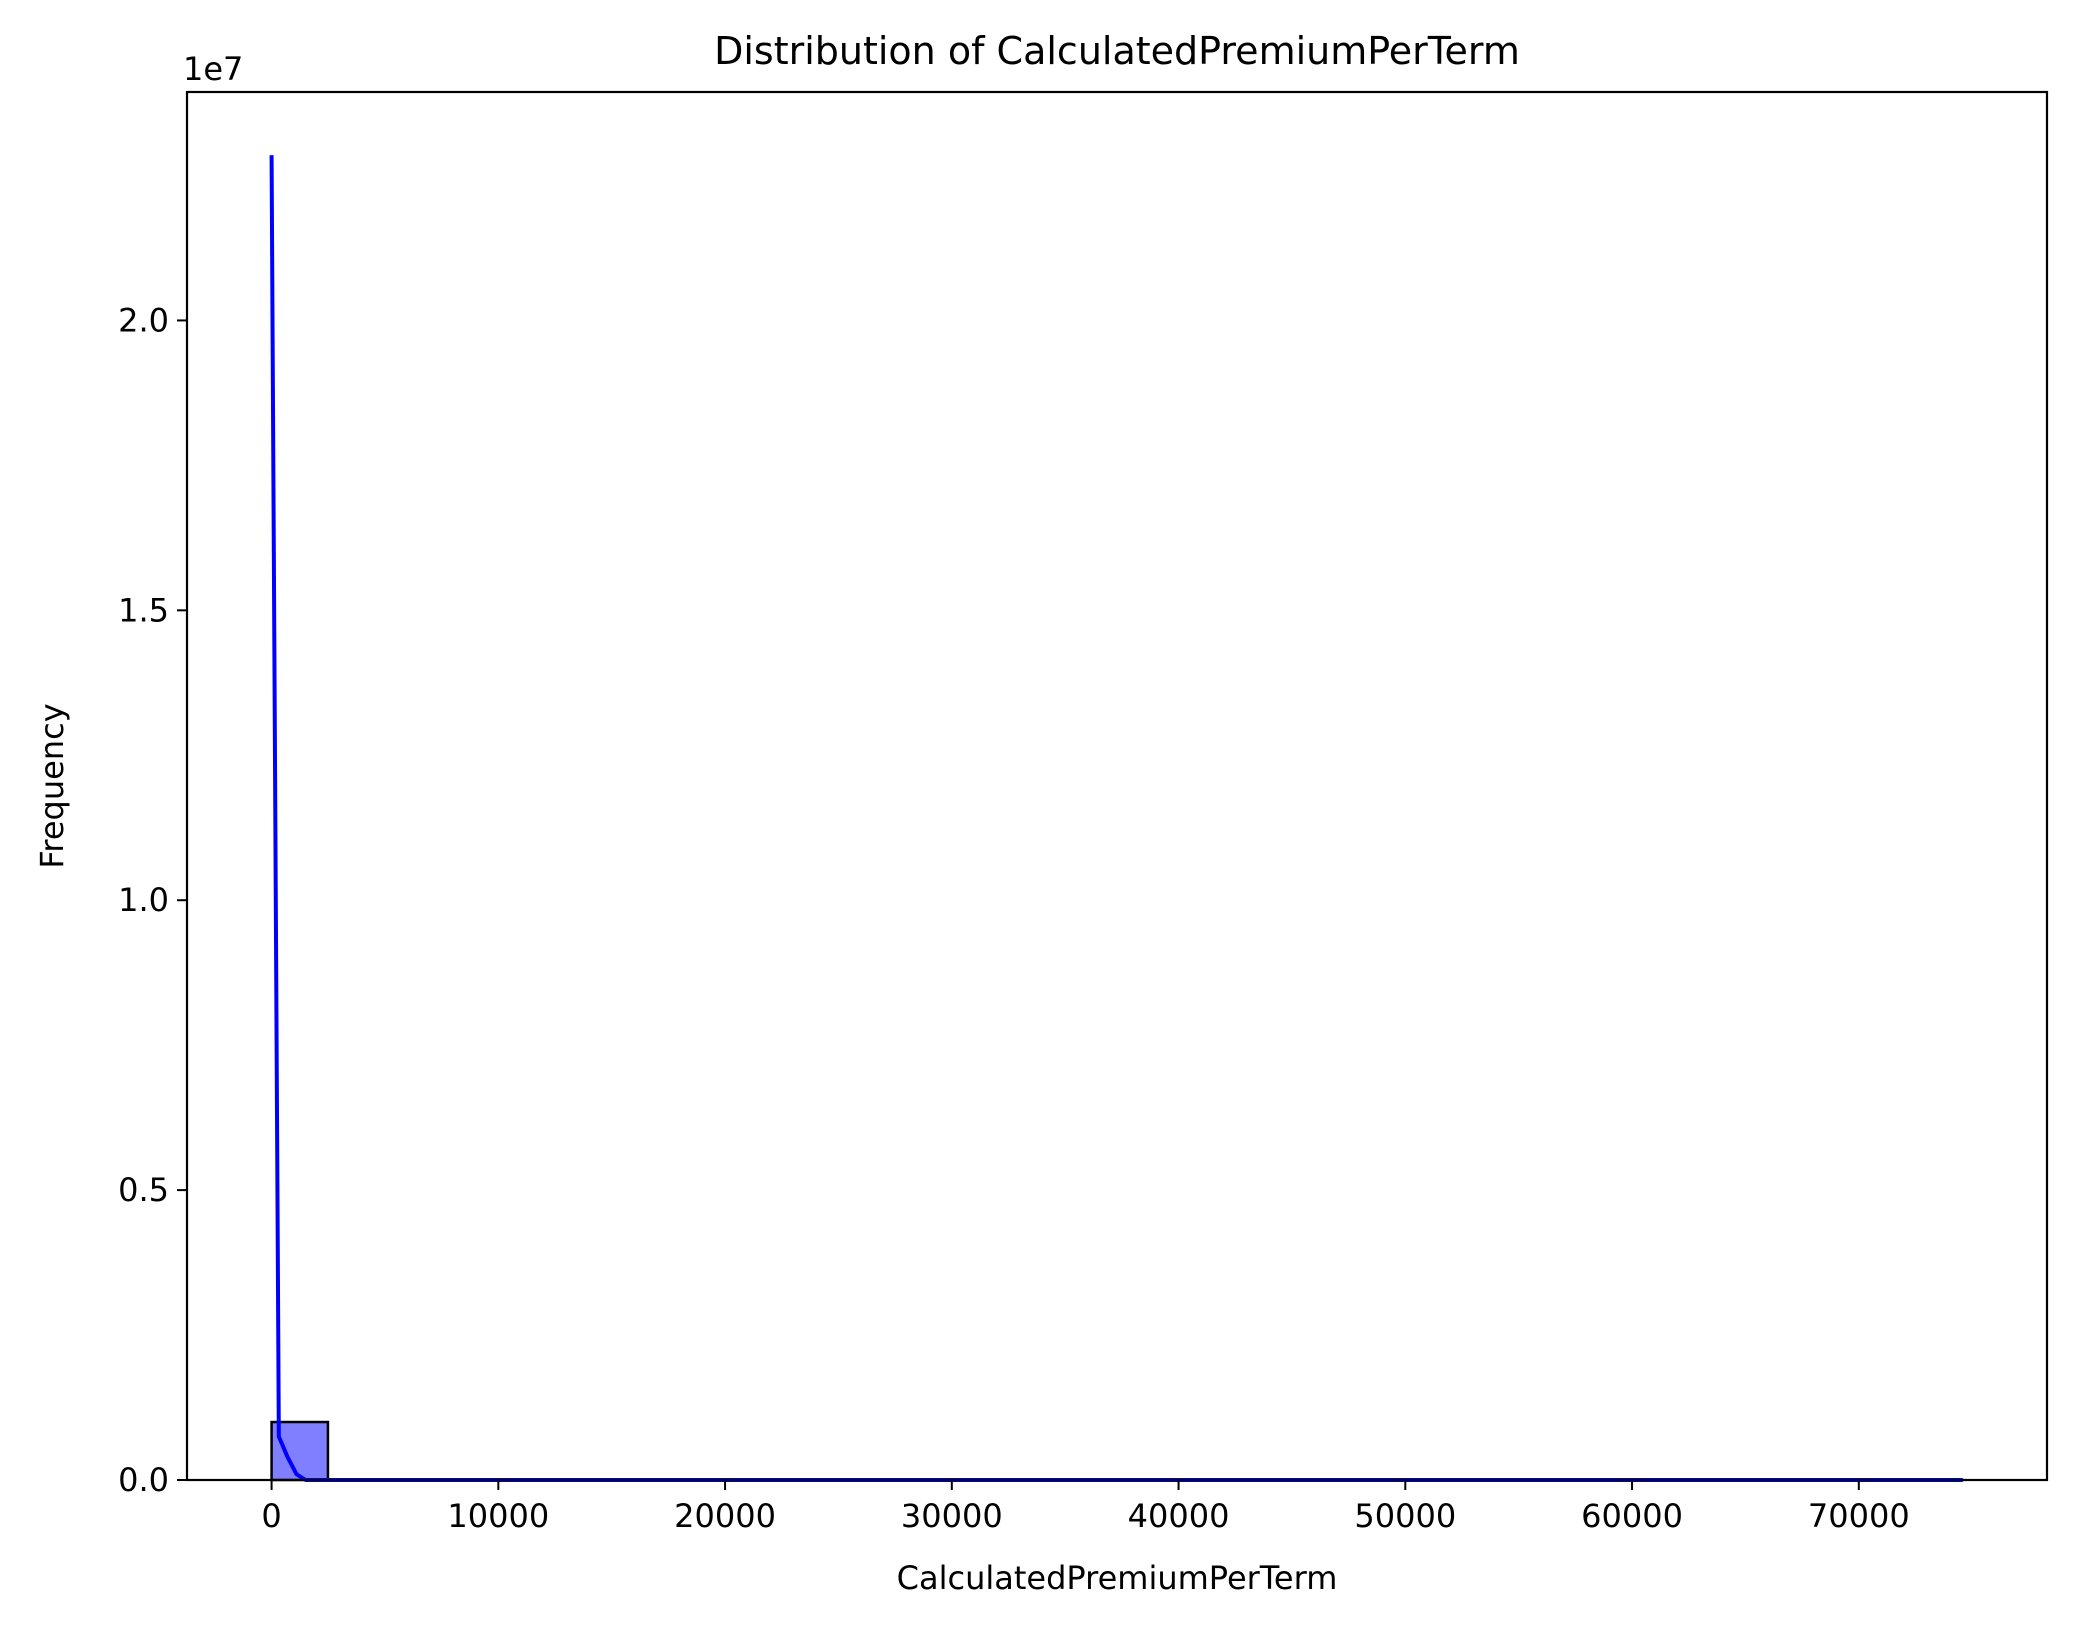 Image resolution: width=2074 pixels, height=1638 pixels. I want to click on x-tick-label: 30000, so click(952, 1516).